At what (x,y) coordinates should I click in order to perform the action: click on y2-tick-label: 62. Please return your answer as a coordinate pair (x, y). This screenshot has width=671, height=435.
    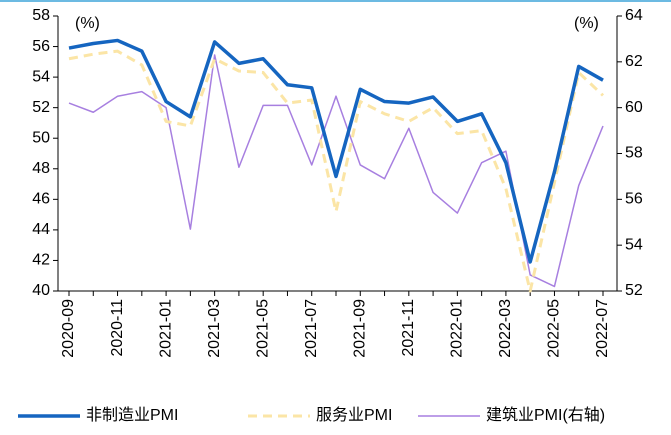
    Looking at the image, I should click on (634, 61).